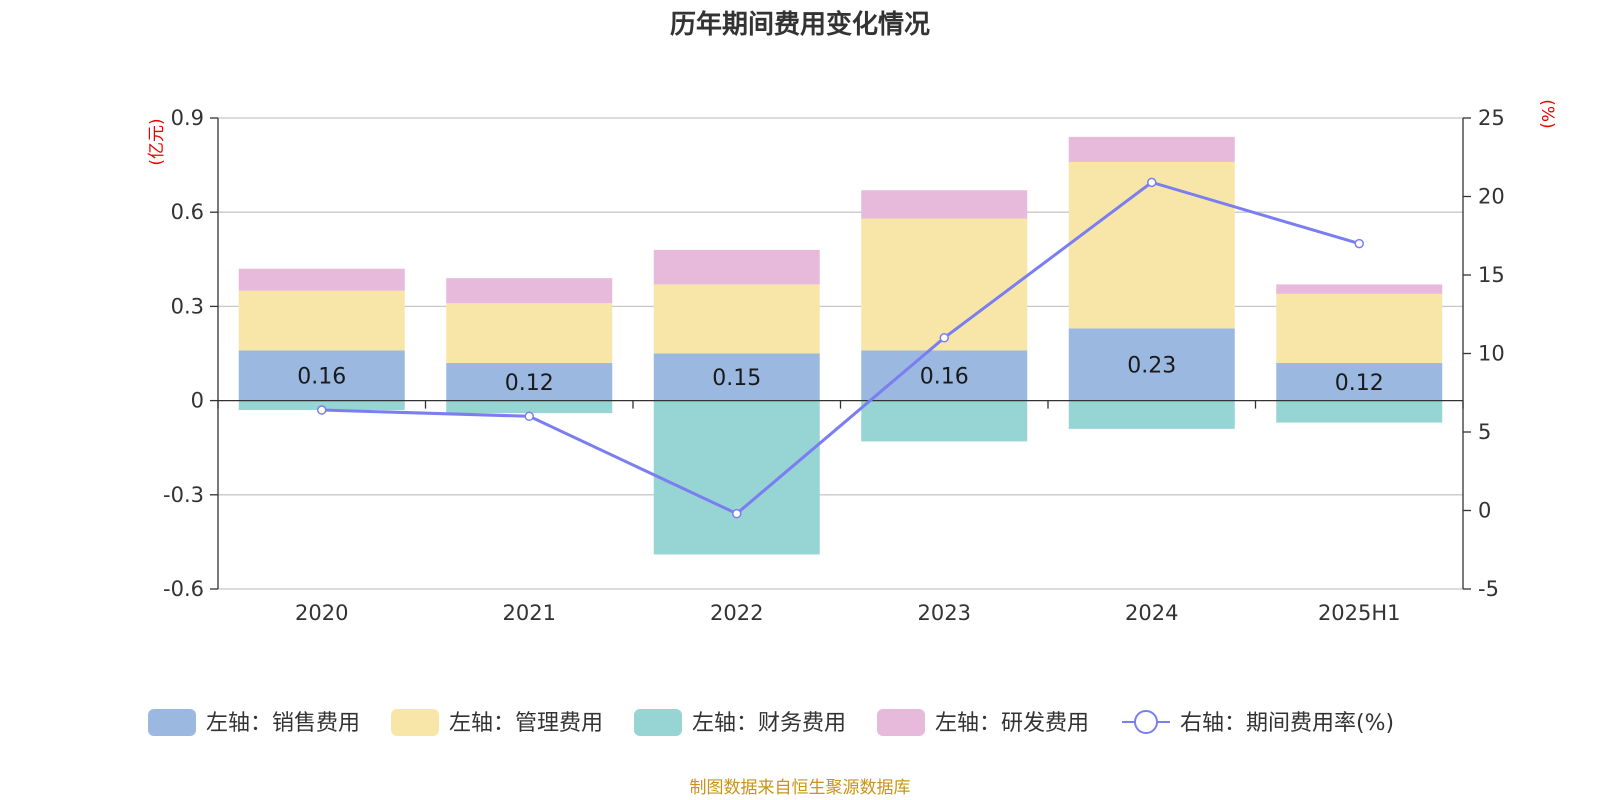  Describe the element at coordinates (1491, 118) in the screenshot. I see `right-tick-label: 25` at that location.